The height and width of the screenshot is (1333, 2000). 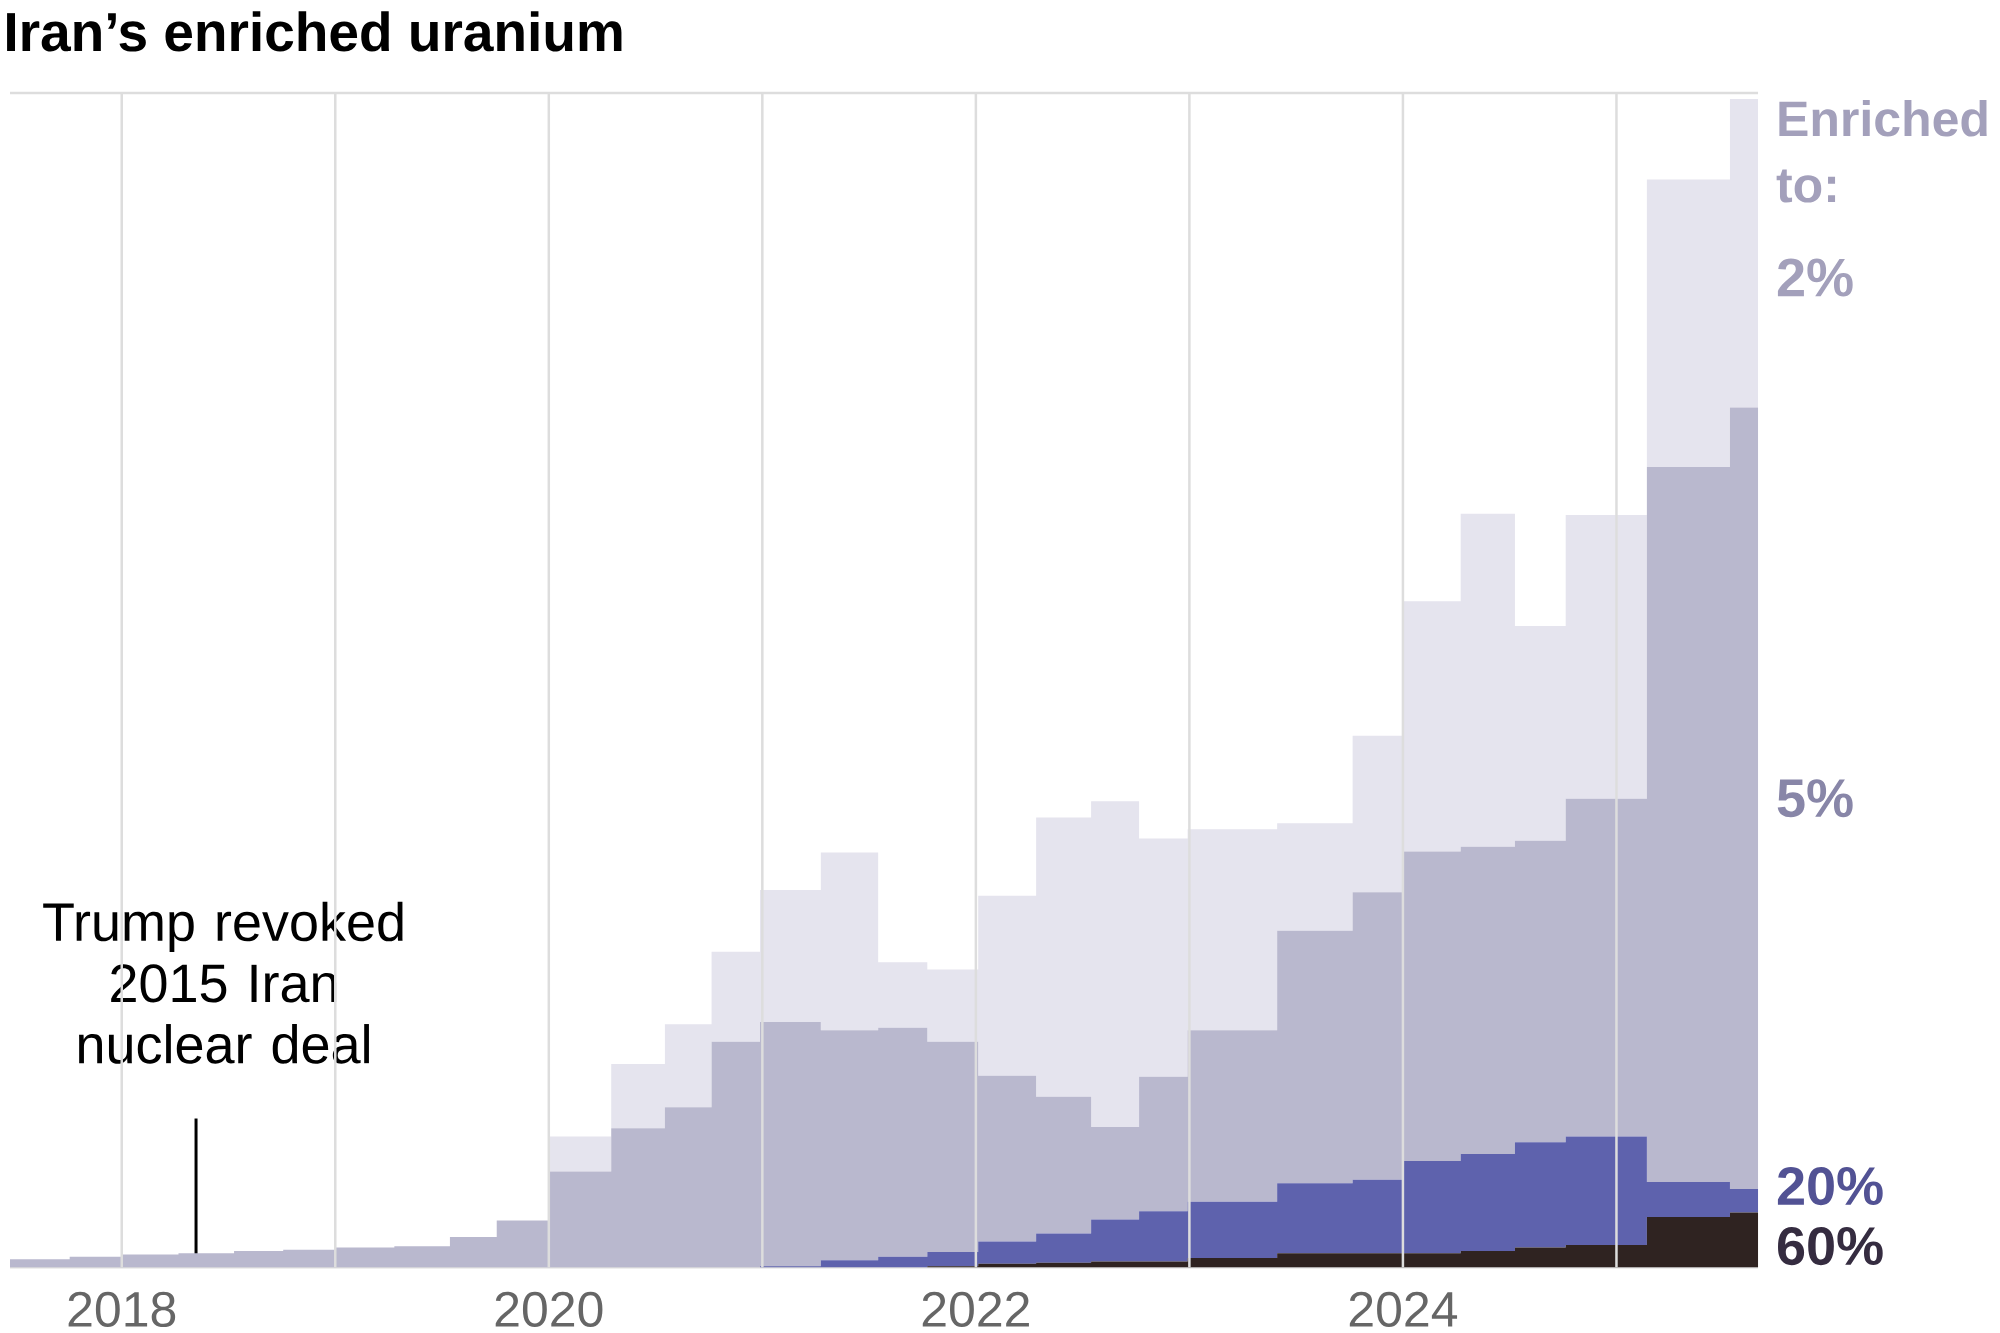 What do you see at coordinates (1830, 1246) in the screenshot?
I see `series-label: 60%` at bounding box center [1830, 1246].